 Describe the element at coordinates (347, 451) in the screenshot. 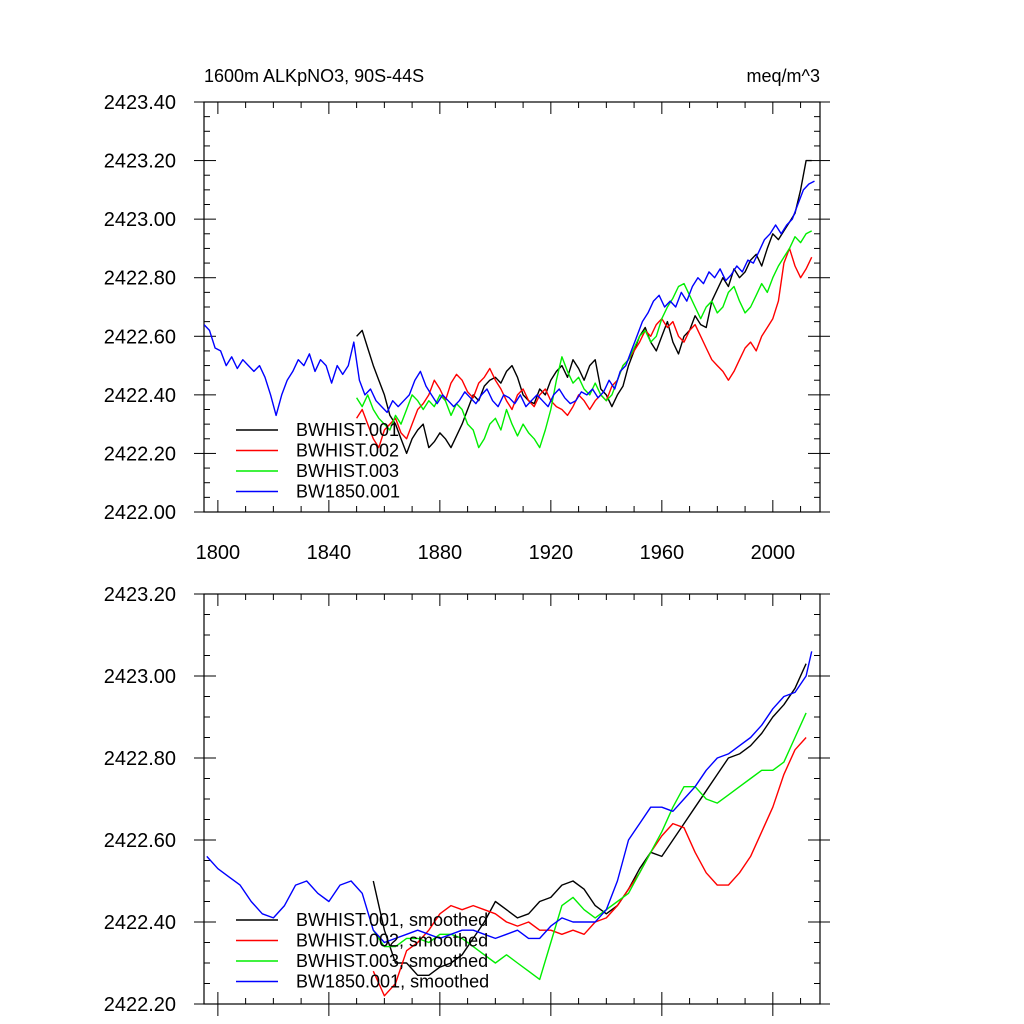

I see `legend-label: BWHIST.002` at that location.